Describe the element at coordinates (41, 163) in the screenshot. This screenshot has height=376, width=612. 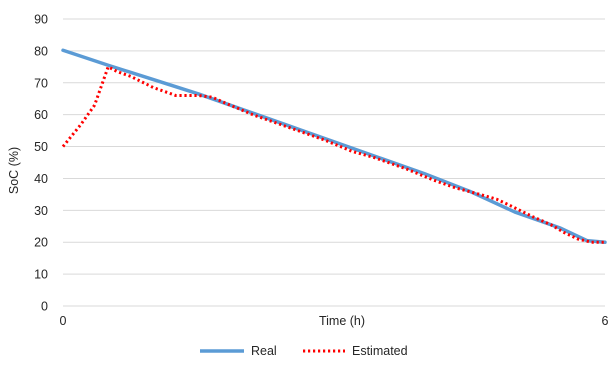
I see `y-tick-labels: 0 10 20 30 40 50 60 70 80 90` at that location.